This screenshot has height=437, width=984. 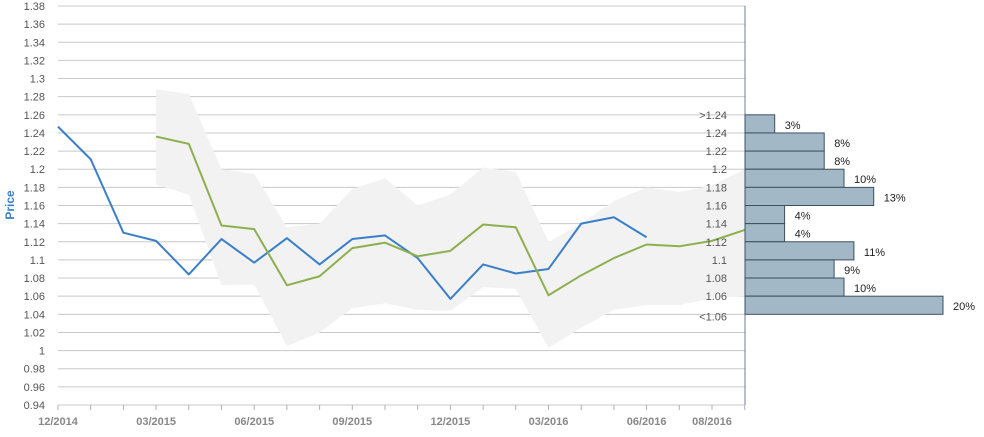 I want to click on y-tick-label: 1.26, so click(x=34, y=116).